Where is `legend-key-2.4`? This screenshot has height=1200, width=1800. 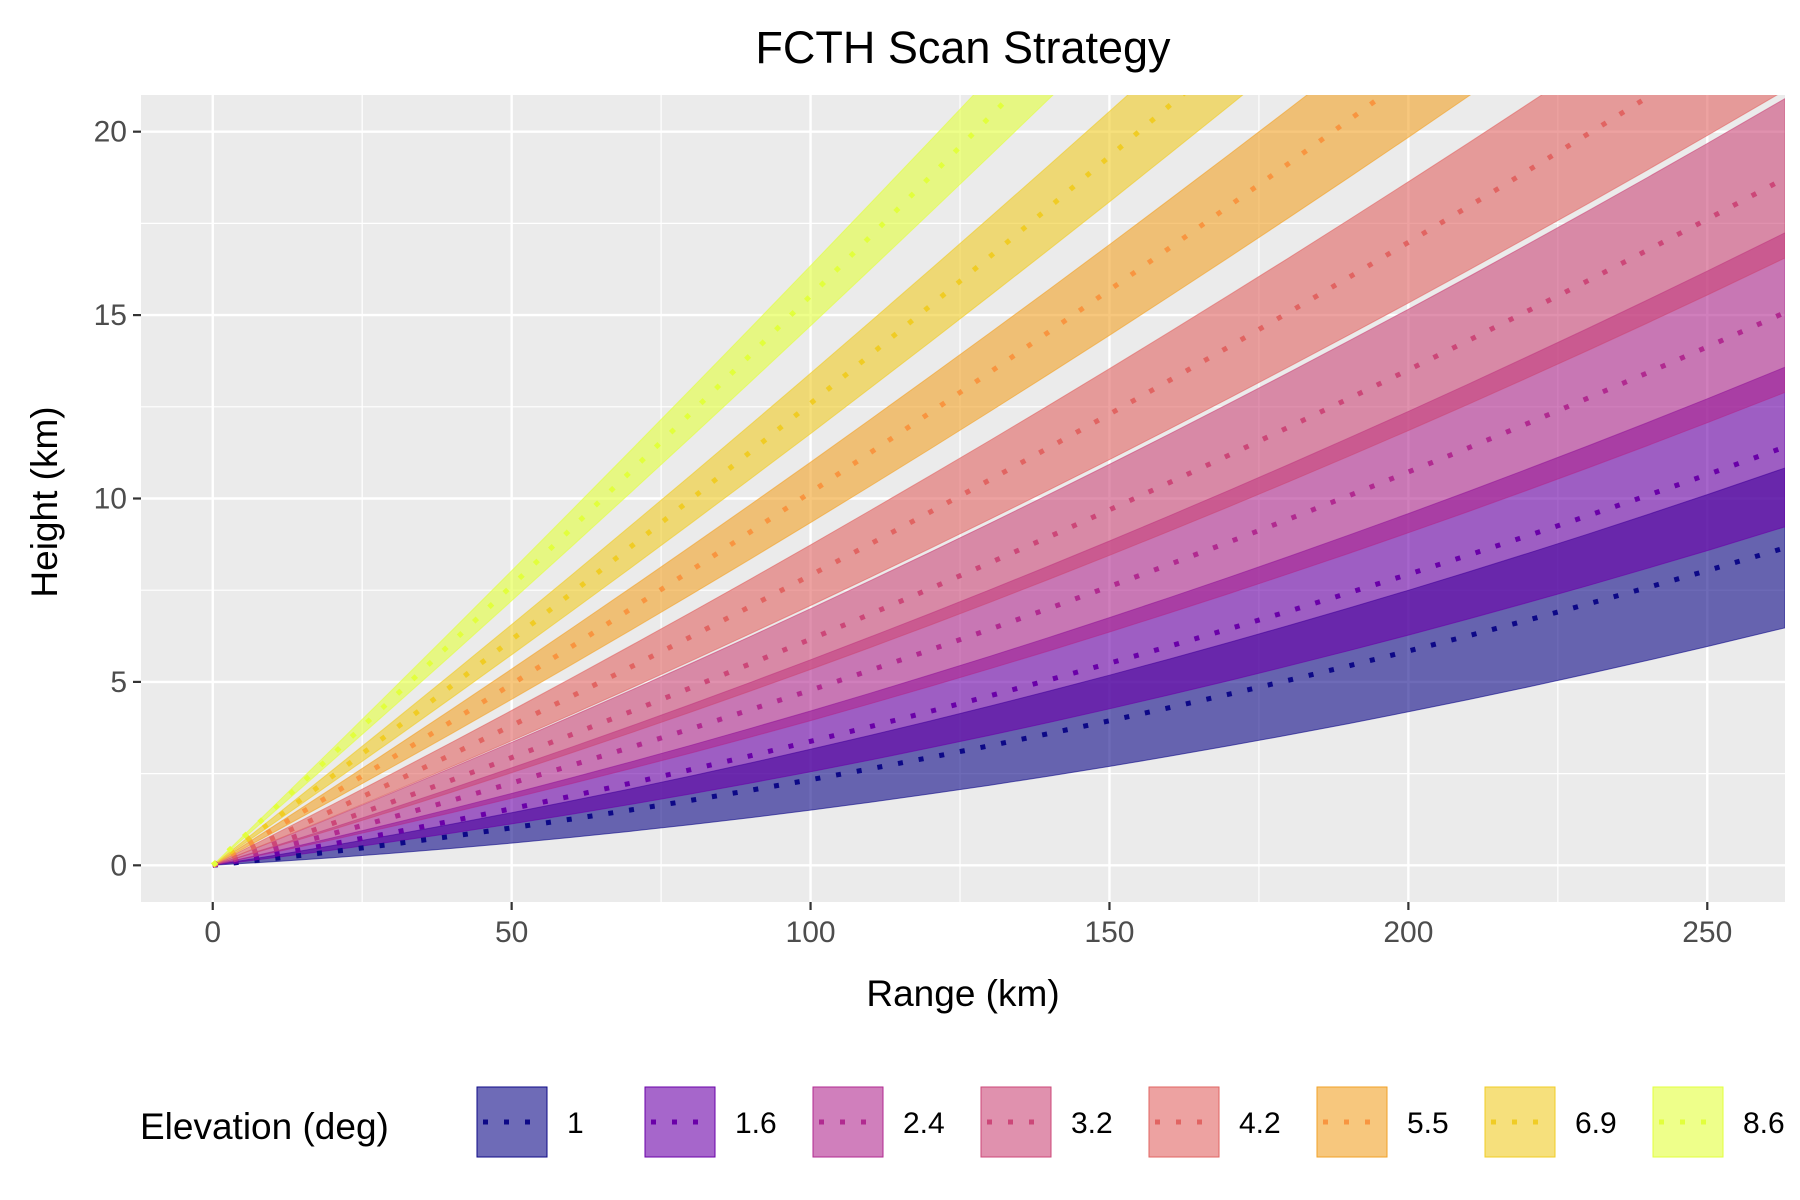
legend-key-2.4 is located at coordinates (848, 1122).